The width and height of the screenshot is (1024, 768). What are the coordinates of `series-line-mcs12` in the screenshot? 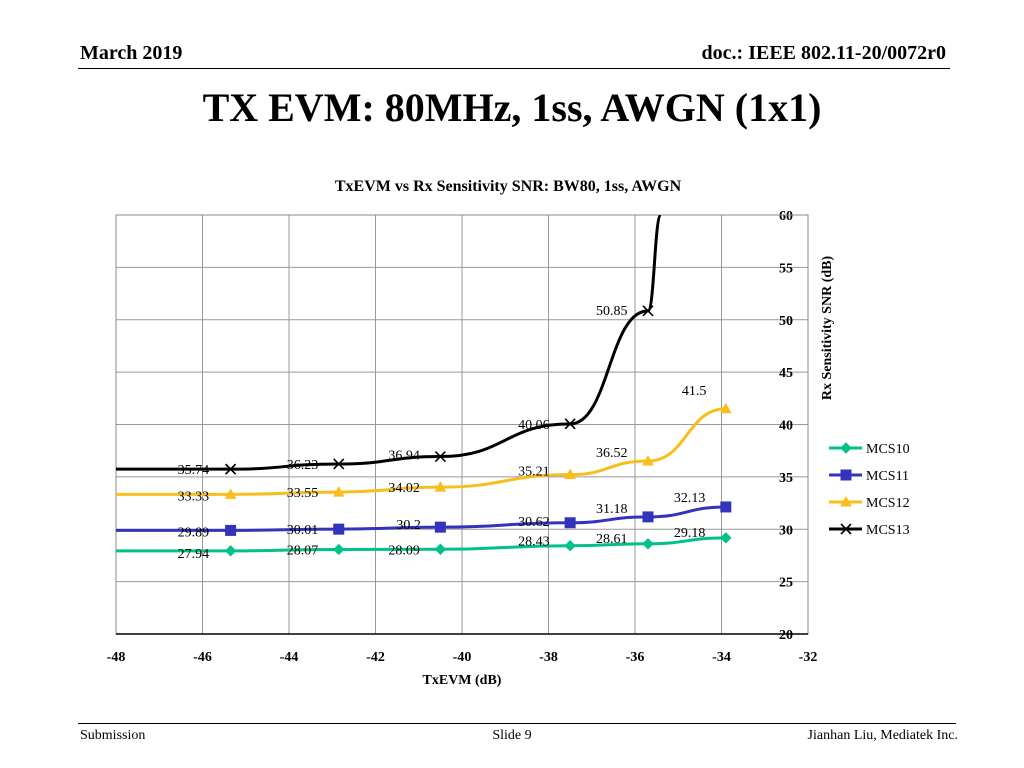 It's located at (421, 451).